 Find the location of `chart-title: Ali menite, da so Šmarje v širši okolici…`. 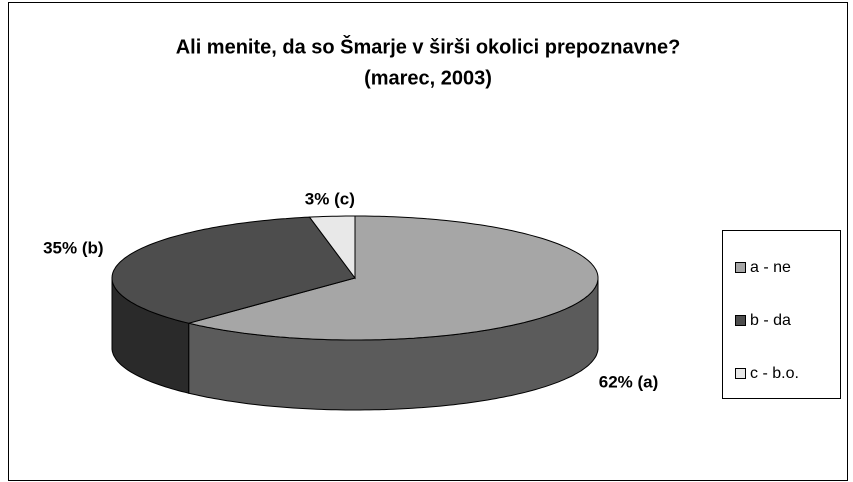

chart-title: Ali menite, da so Šmarje v širši okolici… is located at coordinates (428, 46).